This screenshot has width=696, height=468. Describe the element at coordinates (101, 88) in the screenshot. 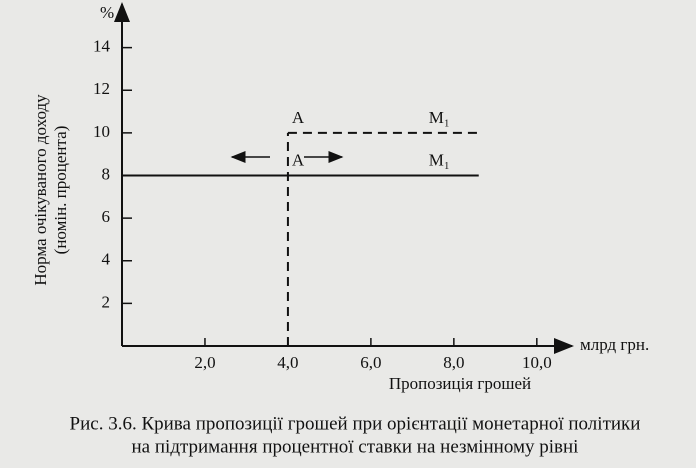

I see `y-tick-label: 12` at that location.